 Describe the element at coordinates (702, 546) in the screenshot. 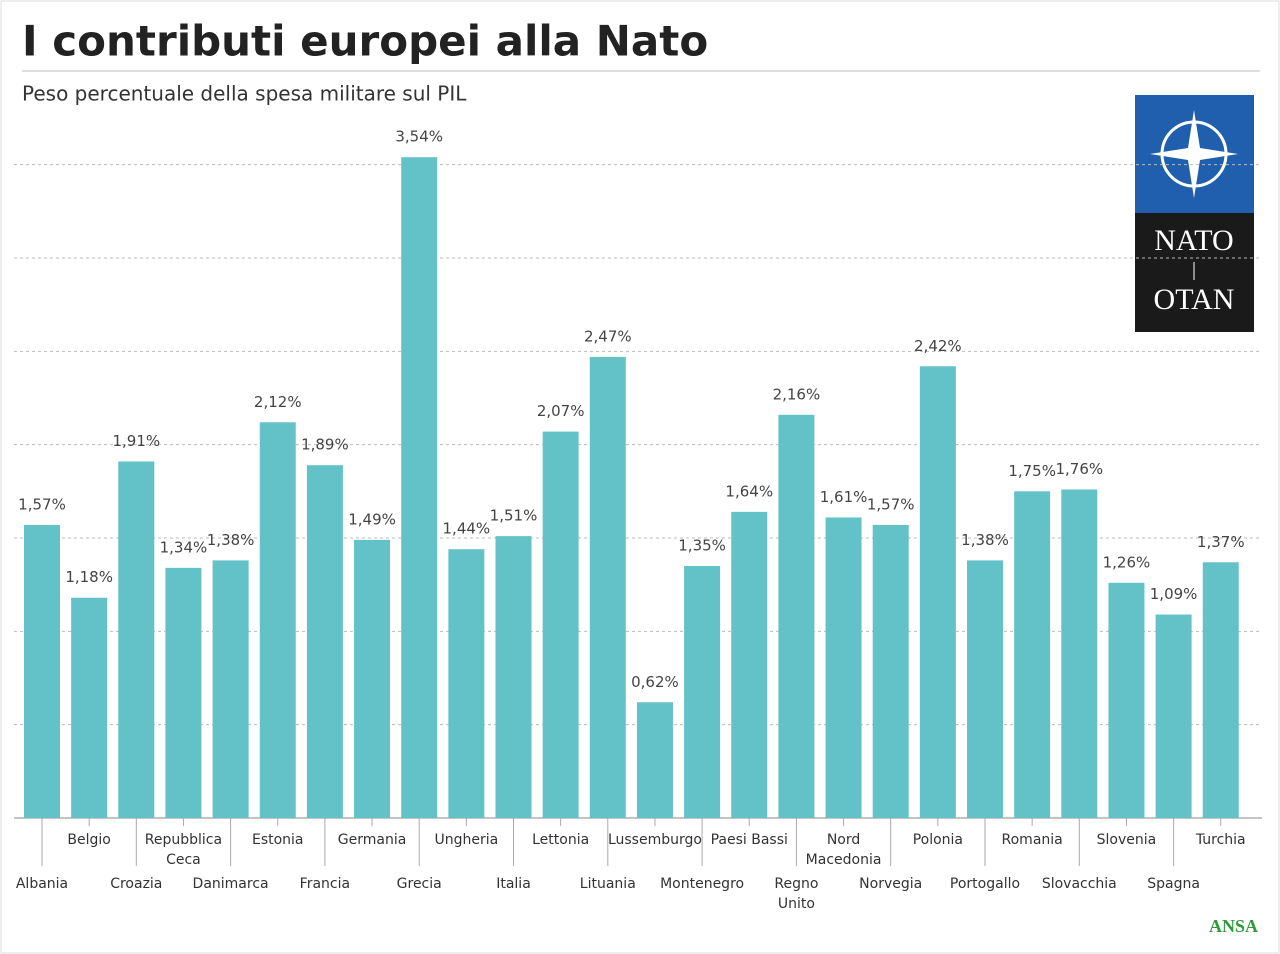

I see `value-label: 1,35%` at that location.